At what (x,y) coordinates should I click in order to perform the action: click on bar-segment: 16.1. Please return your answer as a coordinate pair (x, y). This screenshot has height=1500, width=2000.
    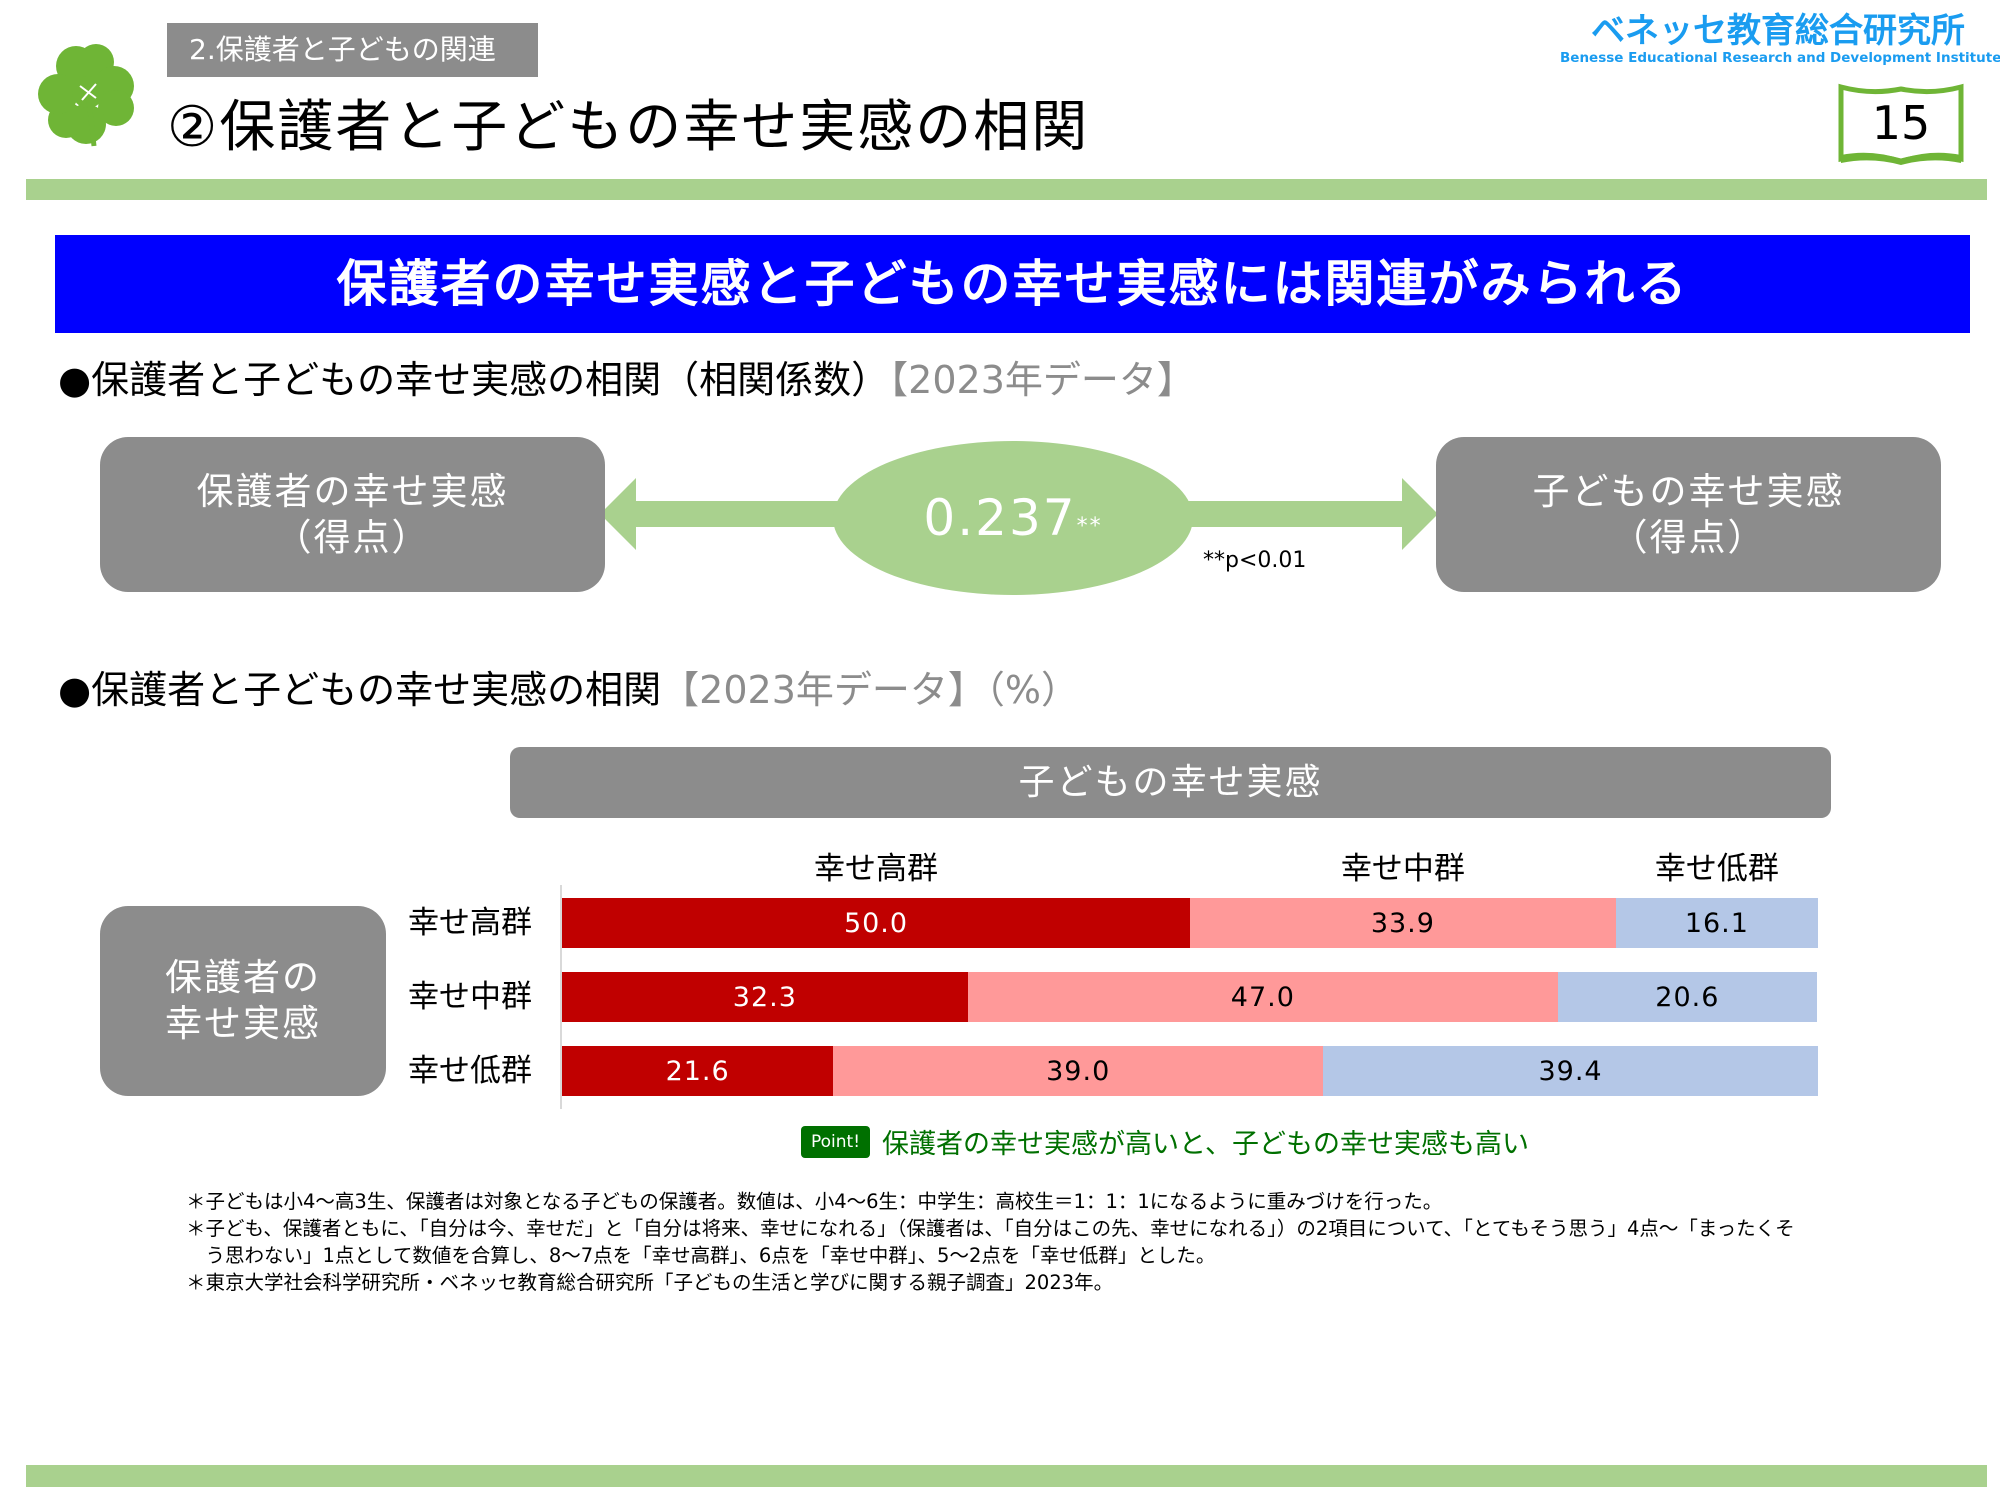
    Looking at the image, I should click on (1716, 923).